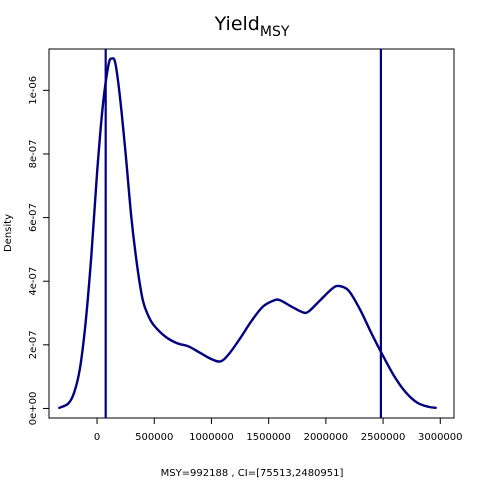 The width and height of the screenshot is (480, 480). Describe the element at coordinates (275, 32) in the screenshot. I see `chart-title-subscript: MSY` at that location.